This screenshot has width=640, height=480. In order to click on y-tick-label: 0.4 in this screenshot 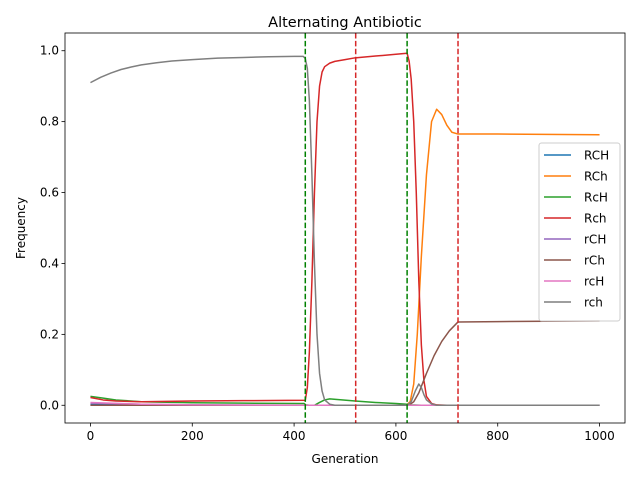, I will do `click(49, 263)`.